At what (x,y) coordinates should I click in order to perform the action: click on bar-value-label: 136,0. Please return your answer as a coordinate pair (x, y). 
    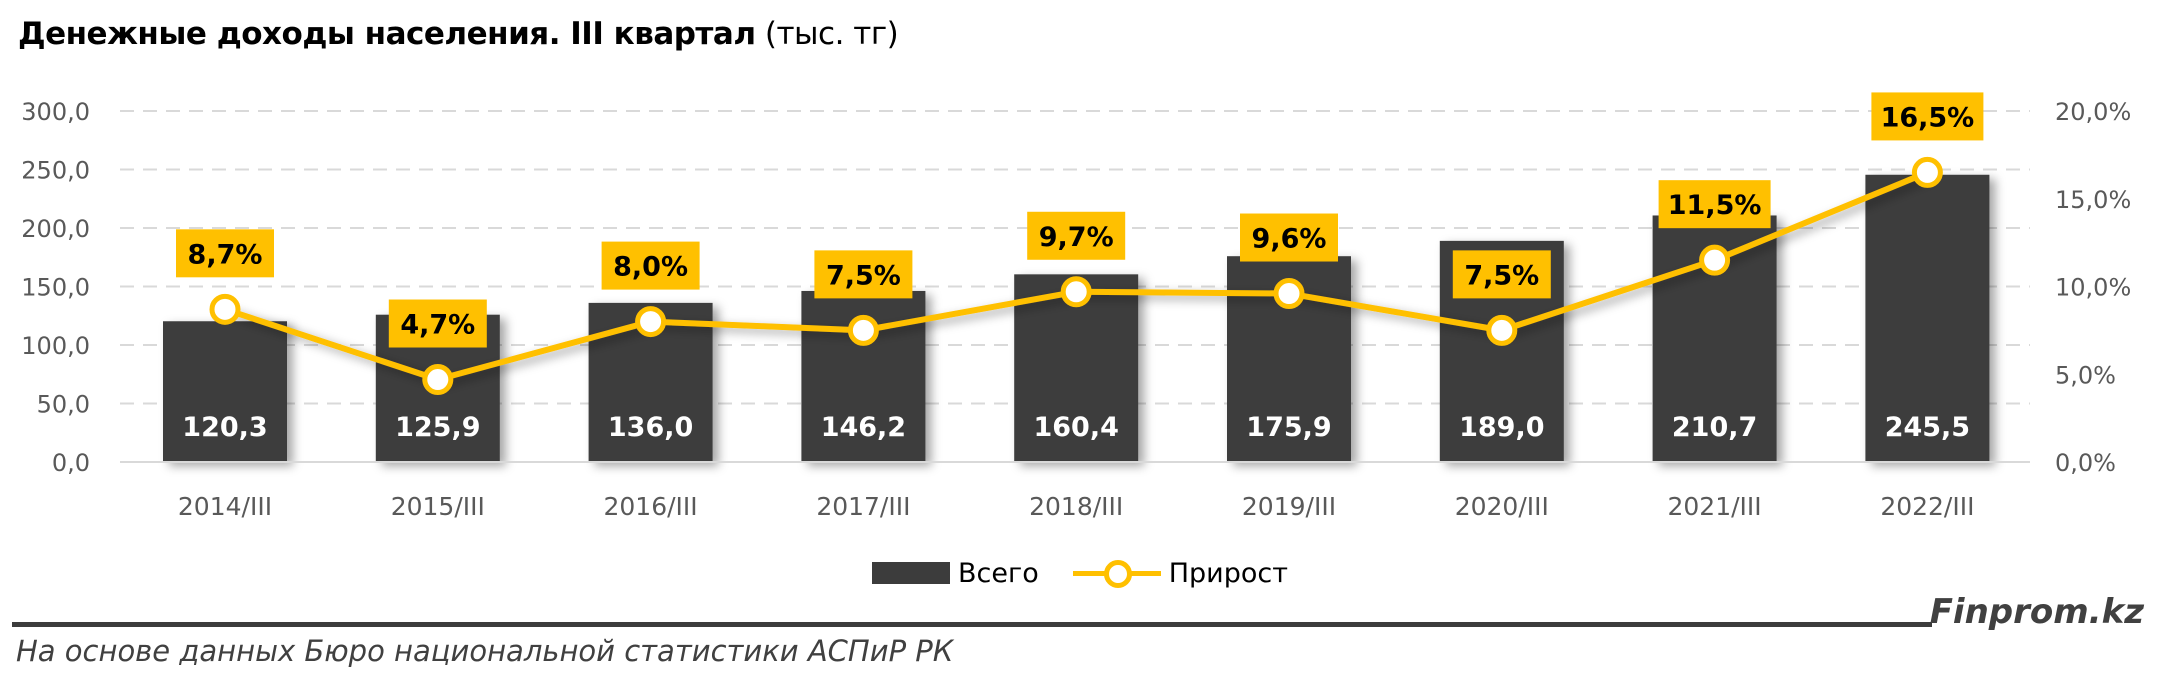
    Looking at the image, I should click on (650, 427).